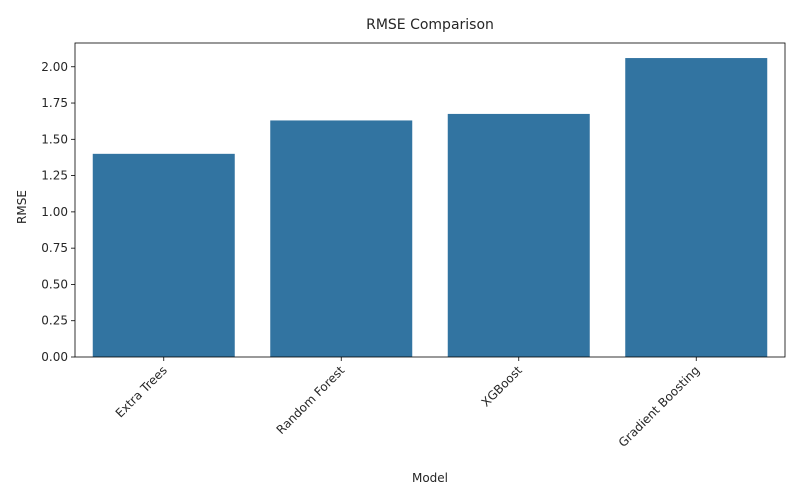  I want to click on x-tick-label: XGBoost, so click(502, 386).